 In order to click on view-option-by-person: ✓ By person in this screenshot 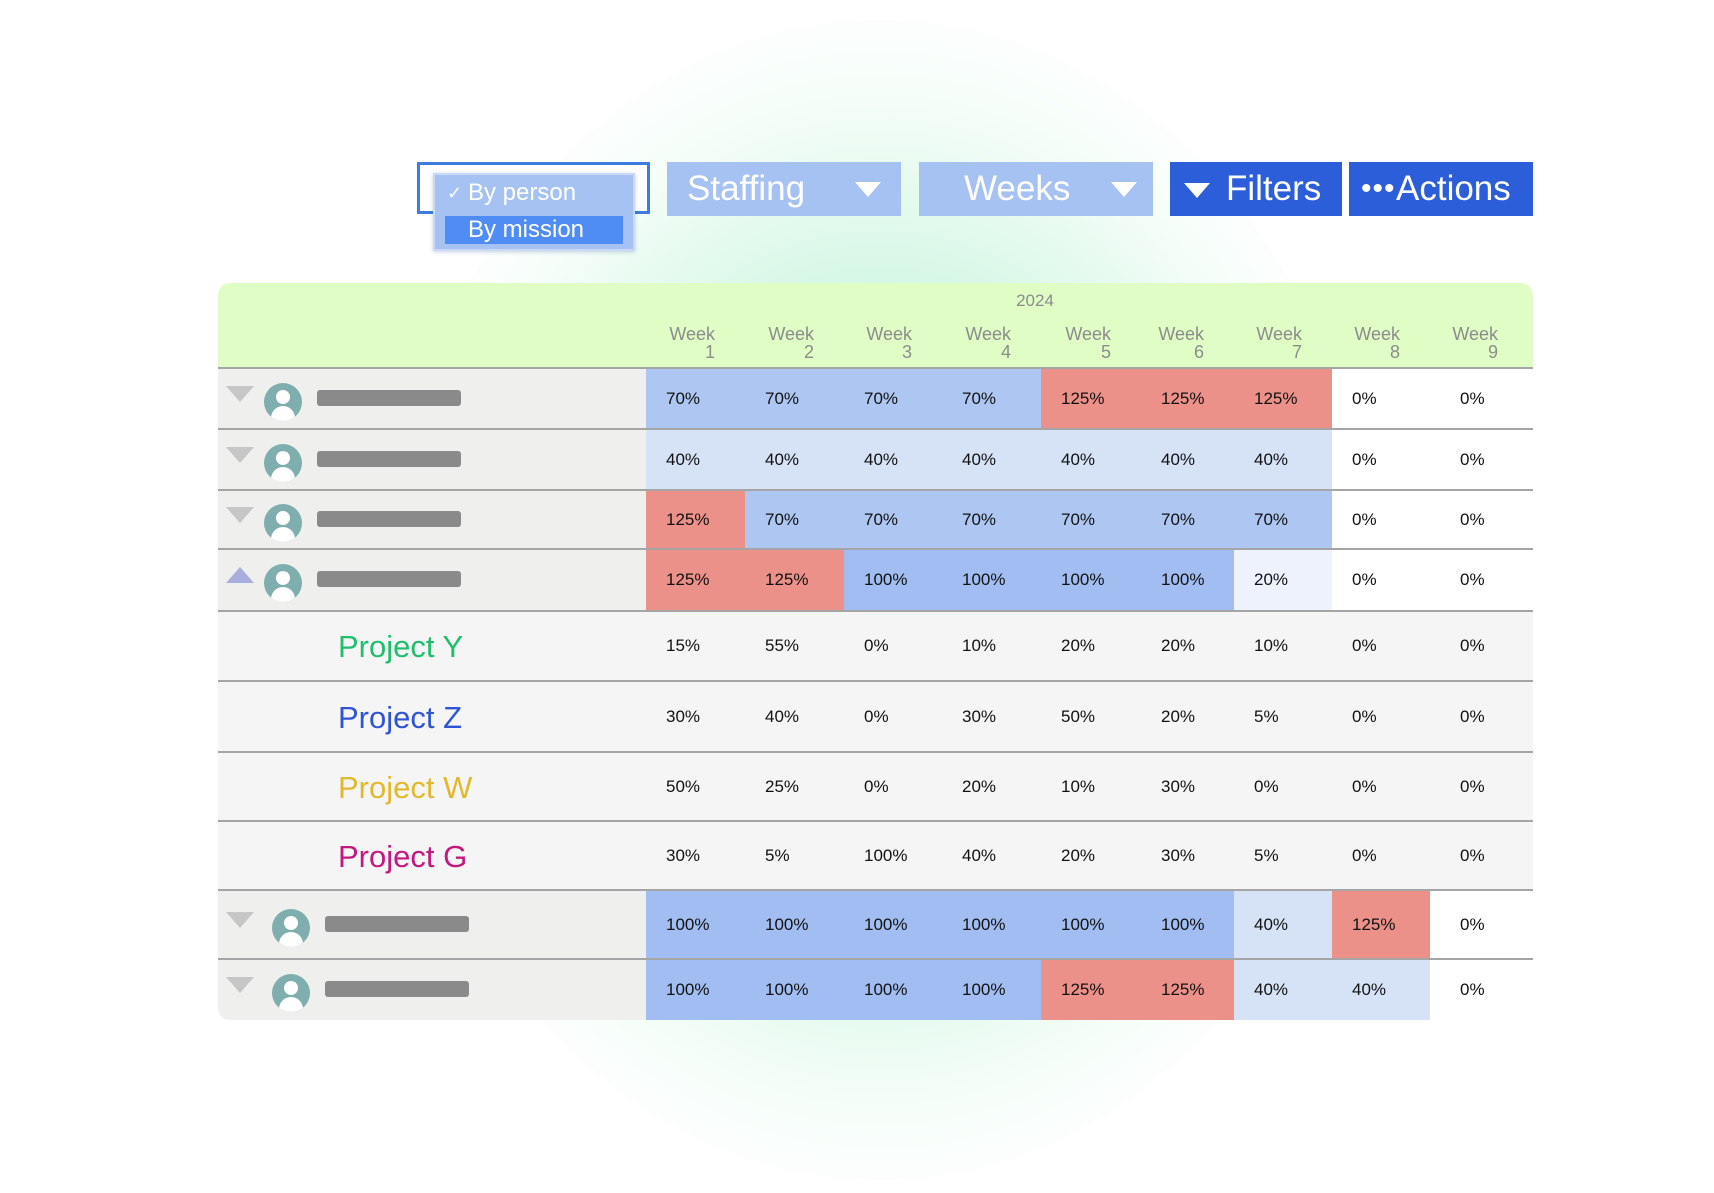, I will do `click(534, 193)`.